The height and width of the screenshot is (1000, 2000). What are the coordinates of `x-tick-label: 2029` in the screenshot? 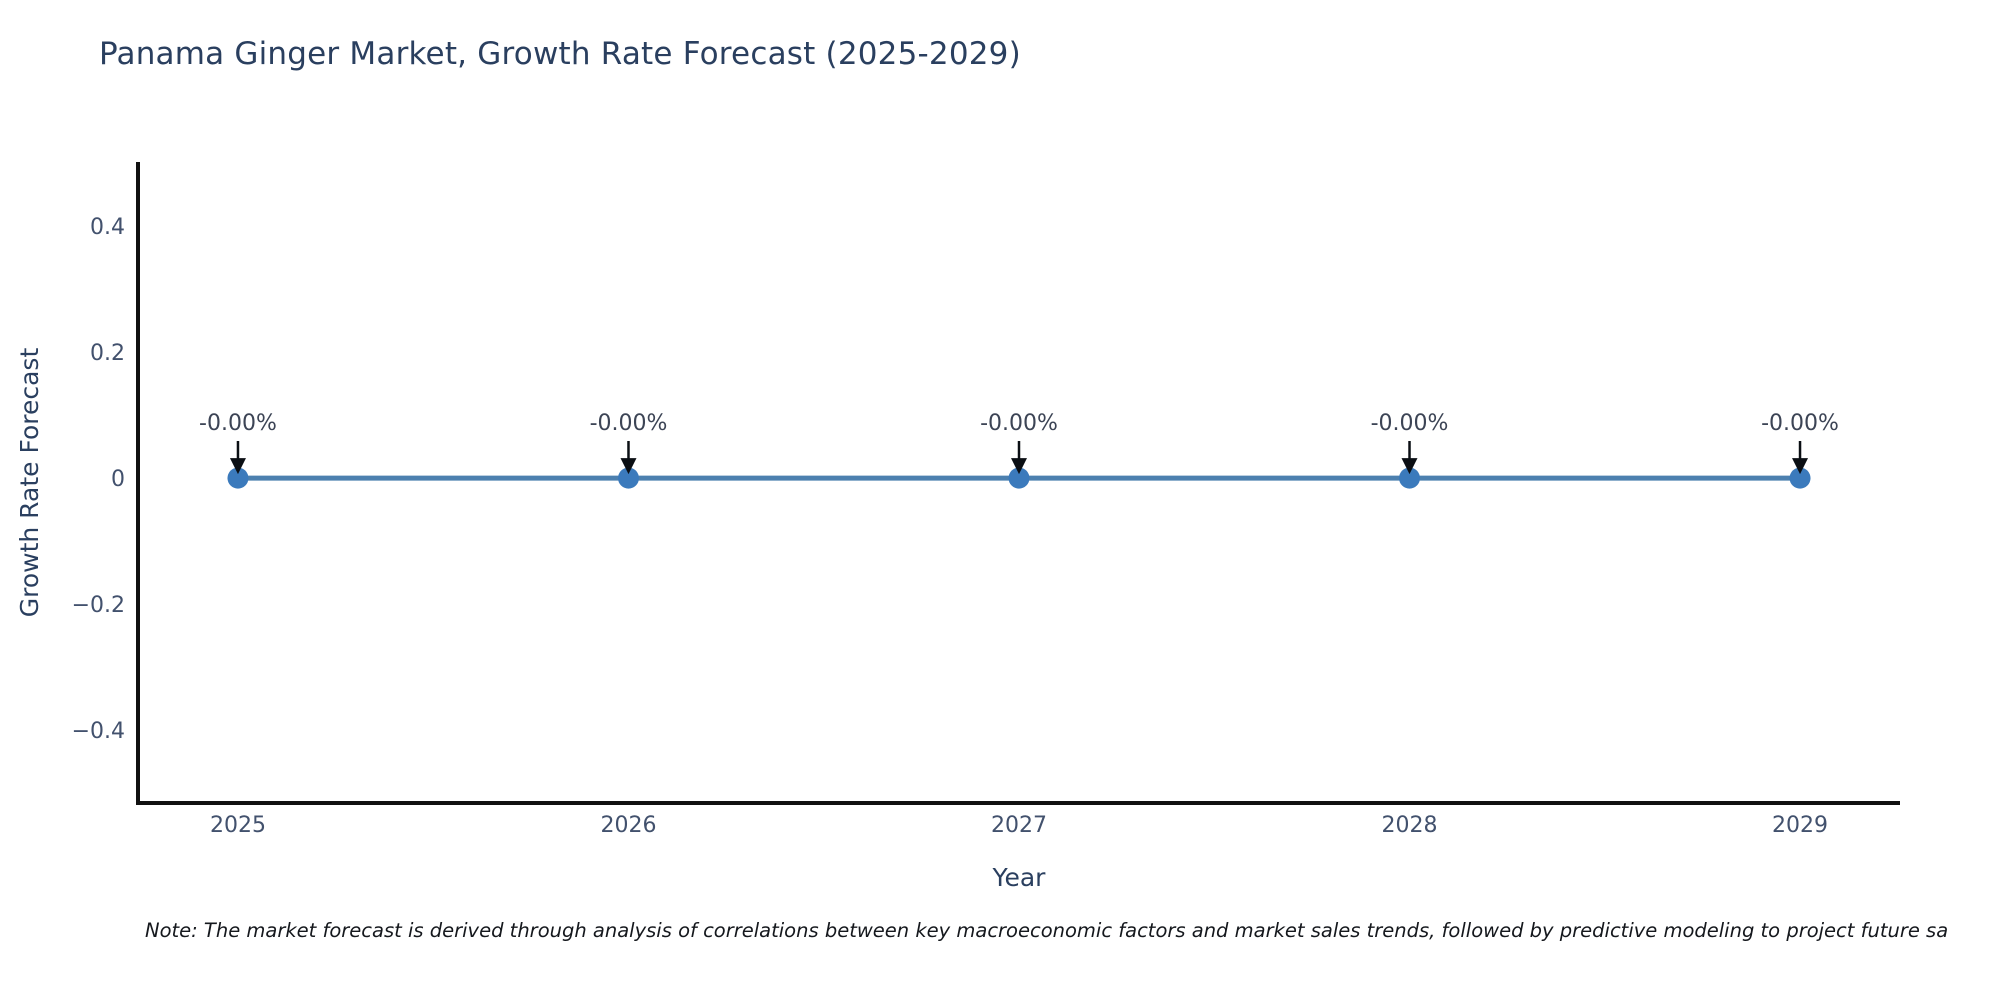 It's located at (1800, 825).